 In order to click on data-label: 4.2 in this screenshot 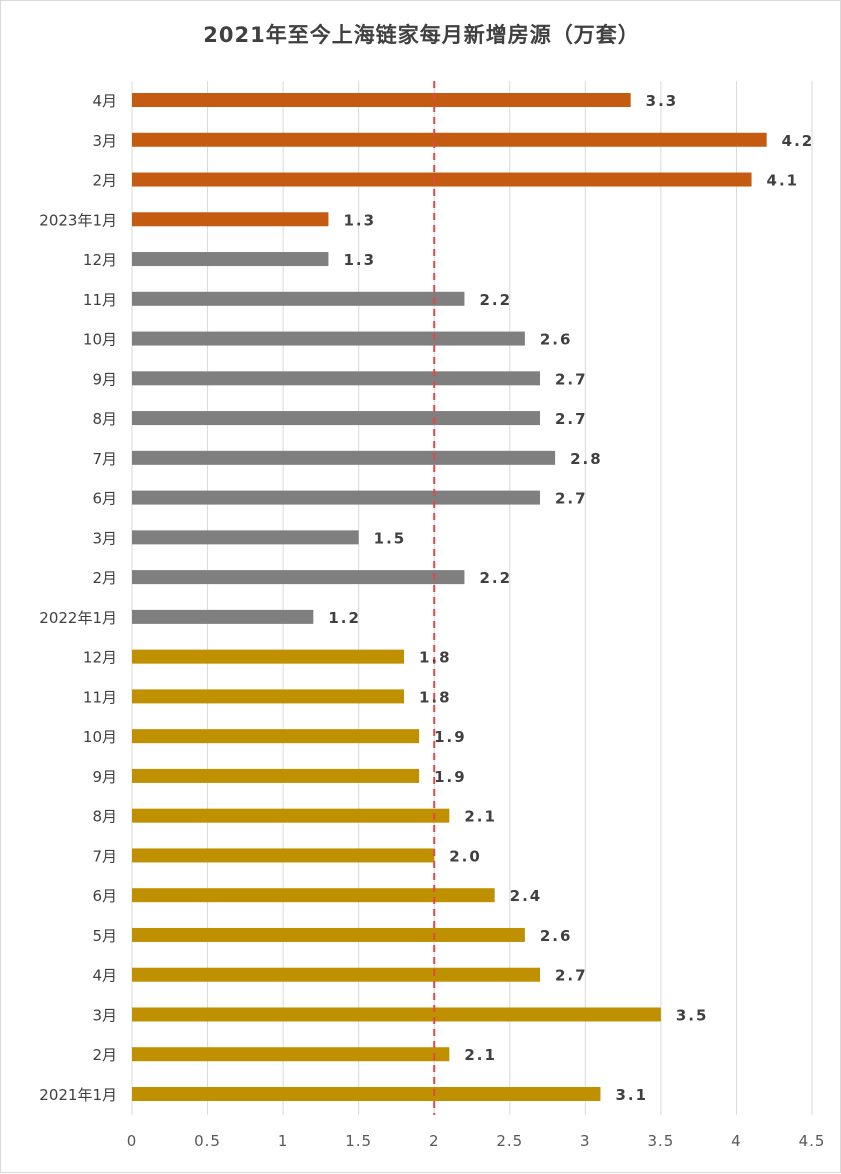, I will do `click(798, 141)`.